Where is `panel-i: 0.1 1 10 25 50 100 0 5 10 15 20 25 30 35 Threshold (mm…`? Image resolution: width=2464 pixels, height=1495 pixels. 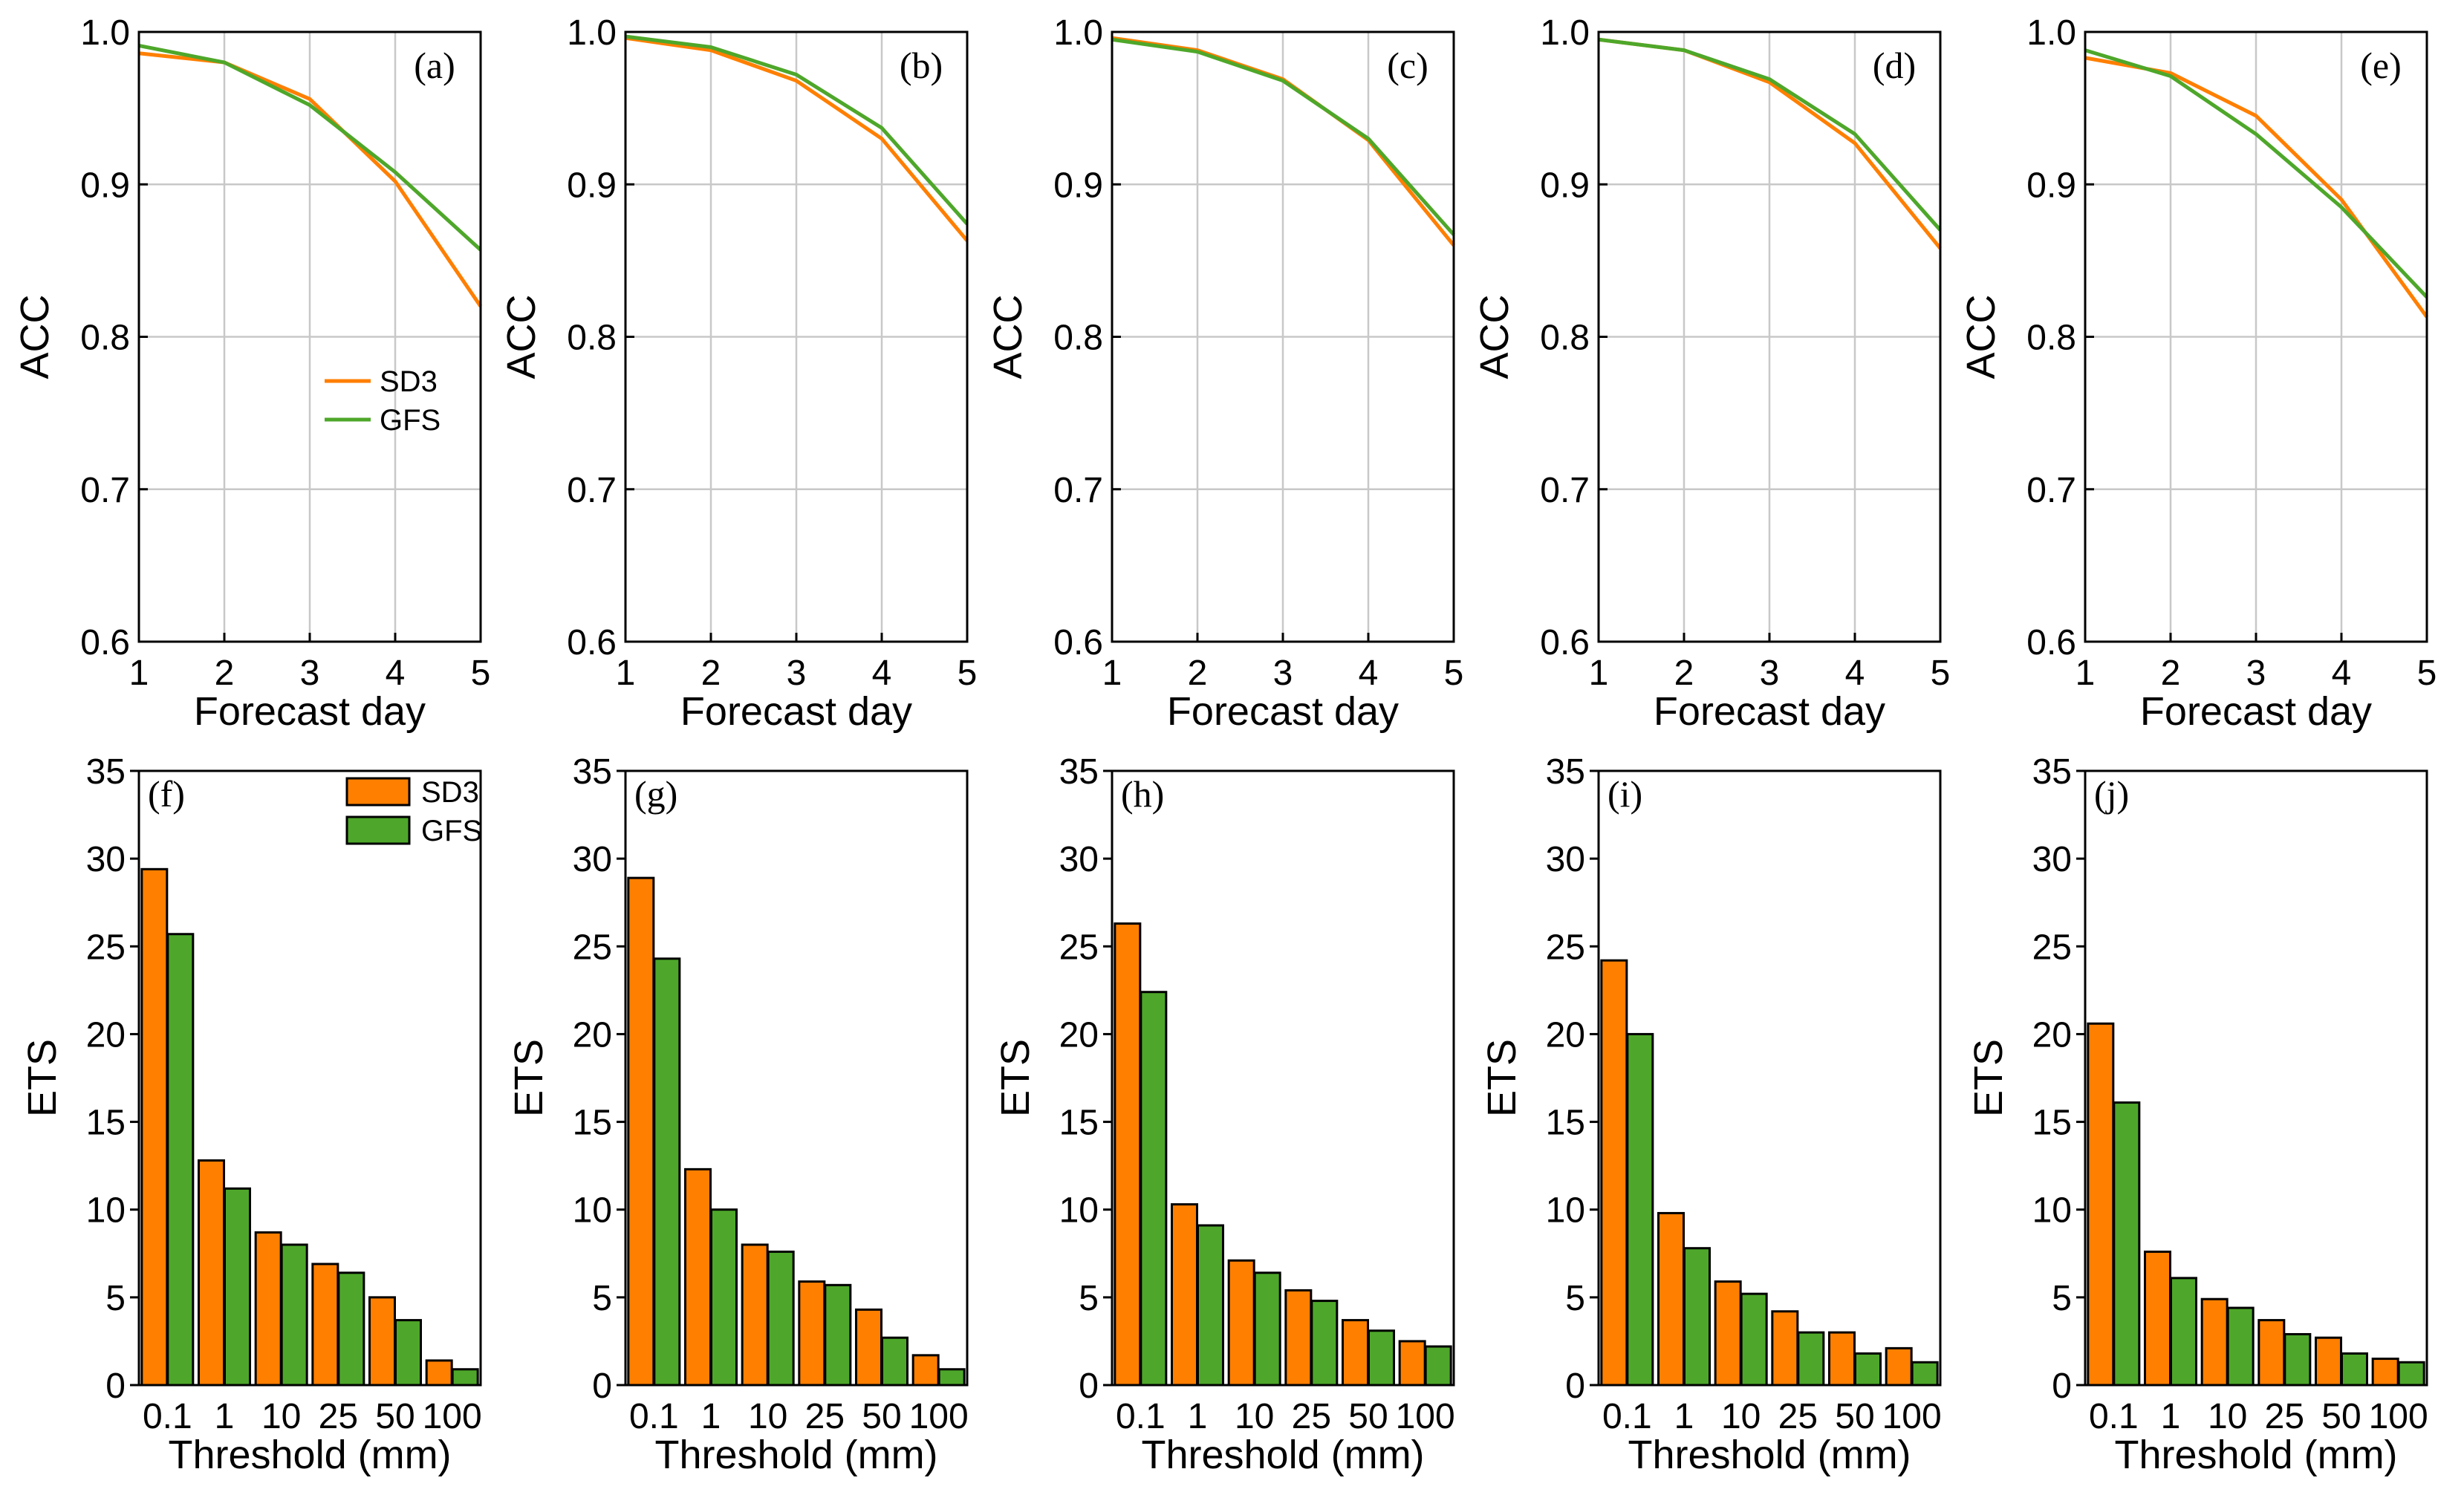
panel-i: 0.1 1 10 25 50 100 0 5 10 15 20 25 30 35 Threshold (mm… is located at coordinates (1711, 1114).